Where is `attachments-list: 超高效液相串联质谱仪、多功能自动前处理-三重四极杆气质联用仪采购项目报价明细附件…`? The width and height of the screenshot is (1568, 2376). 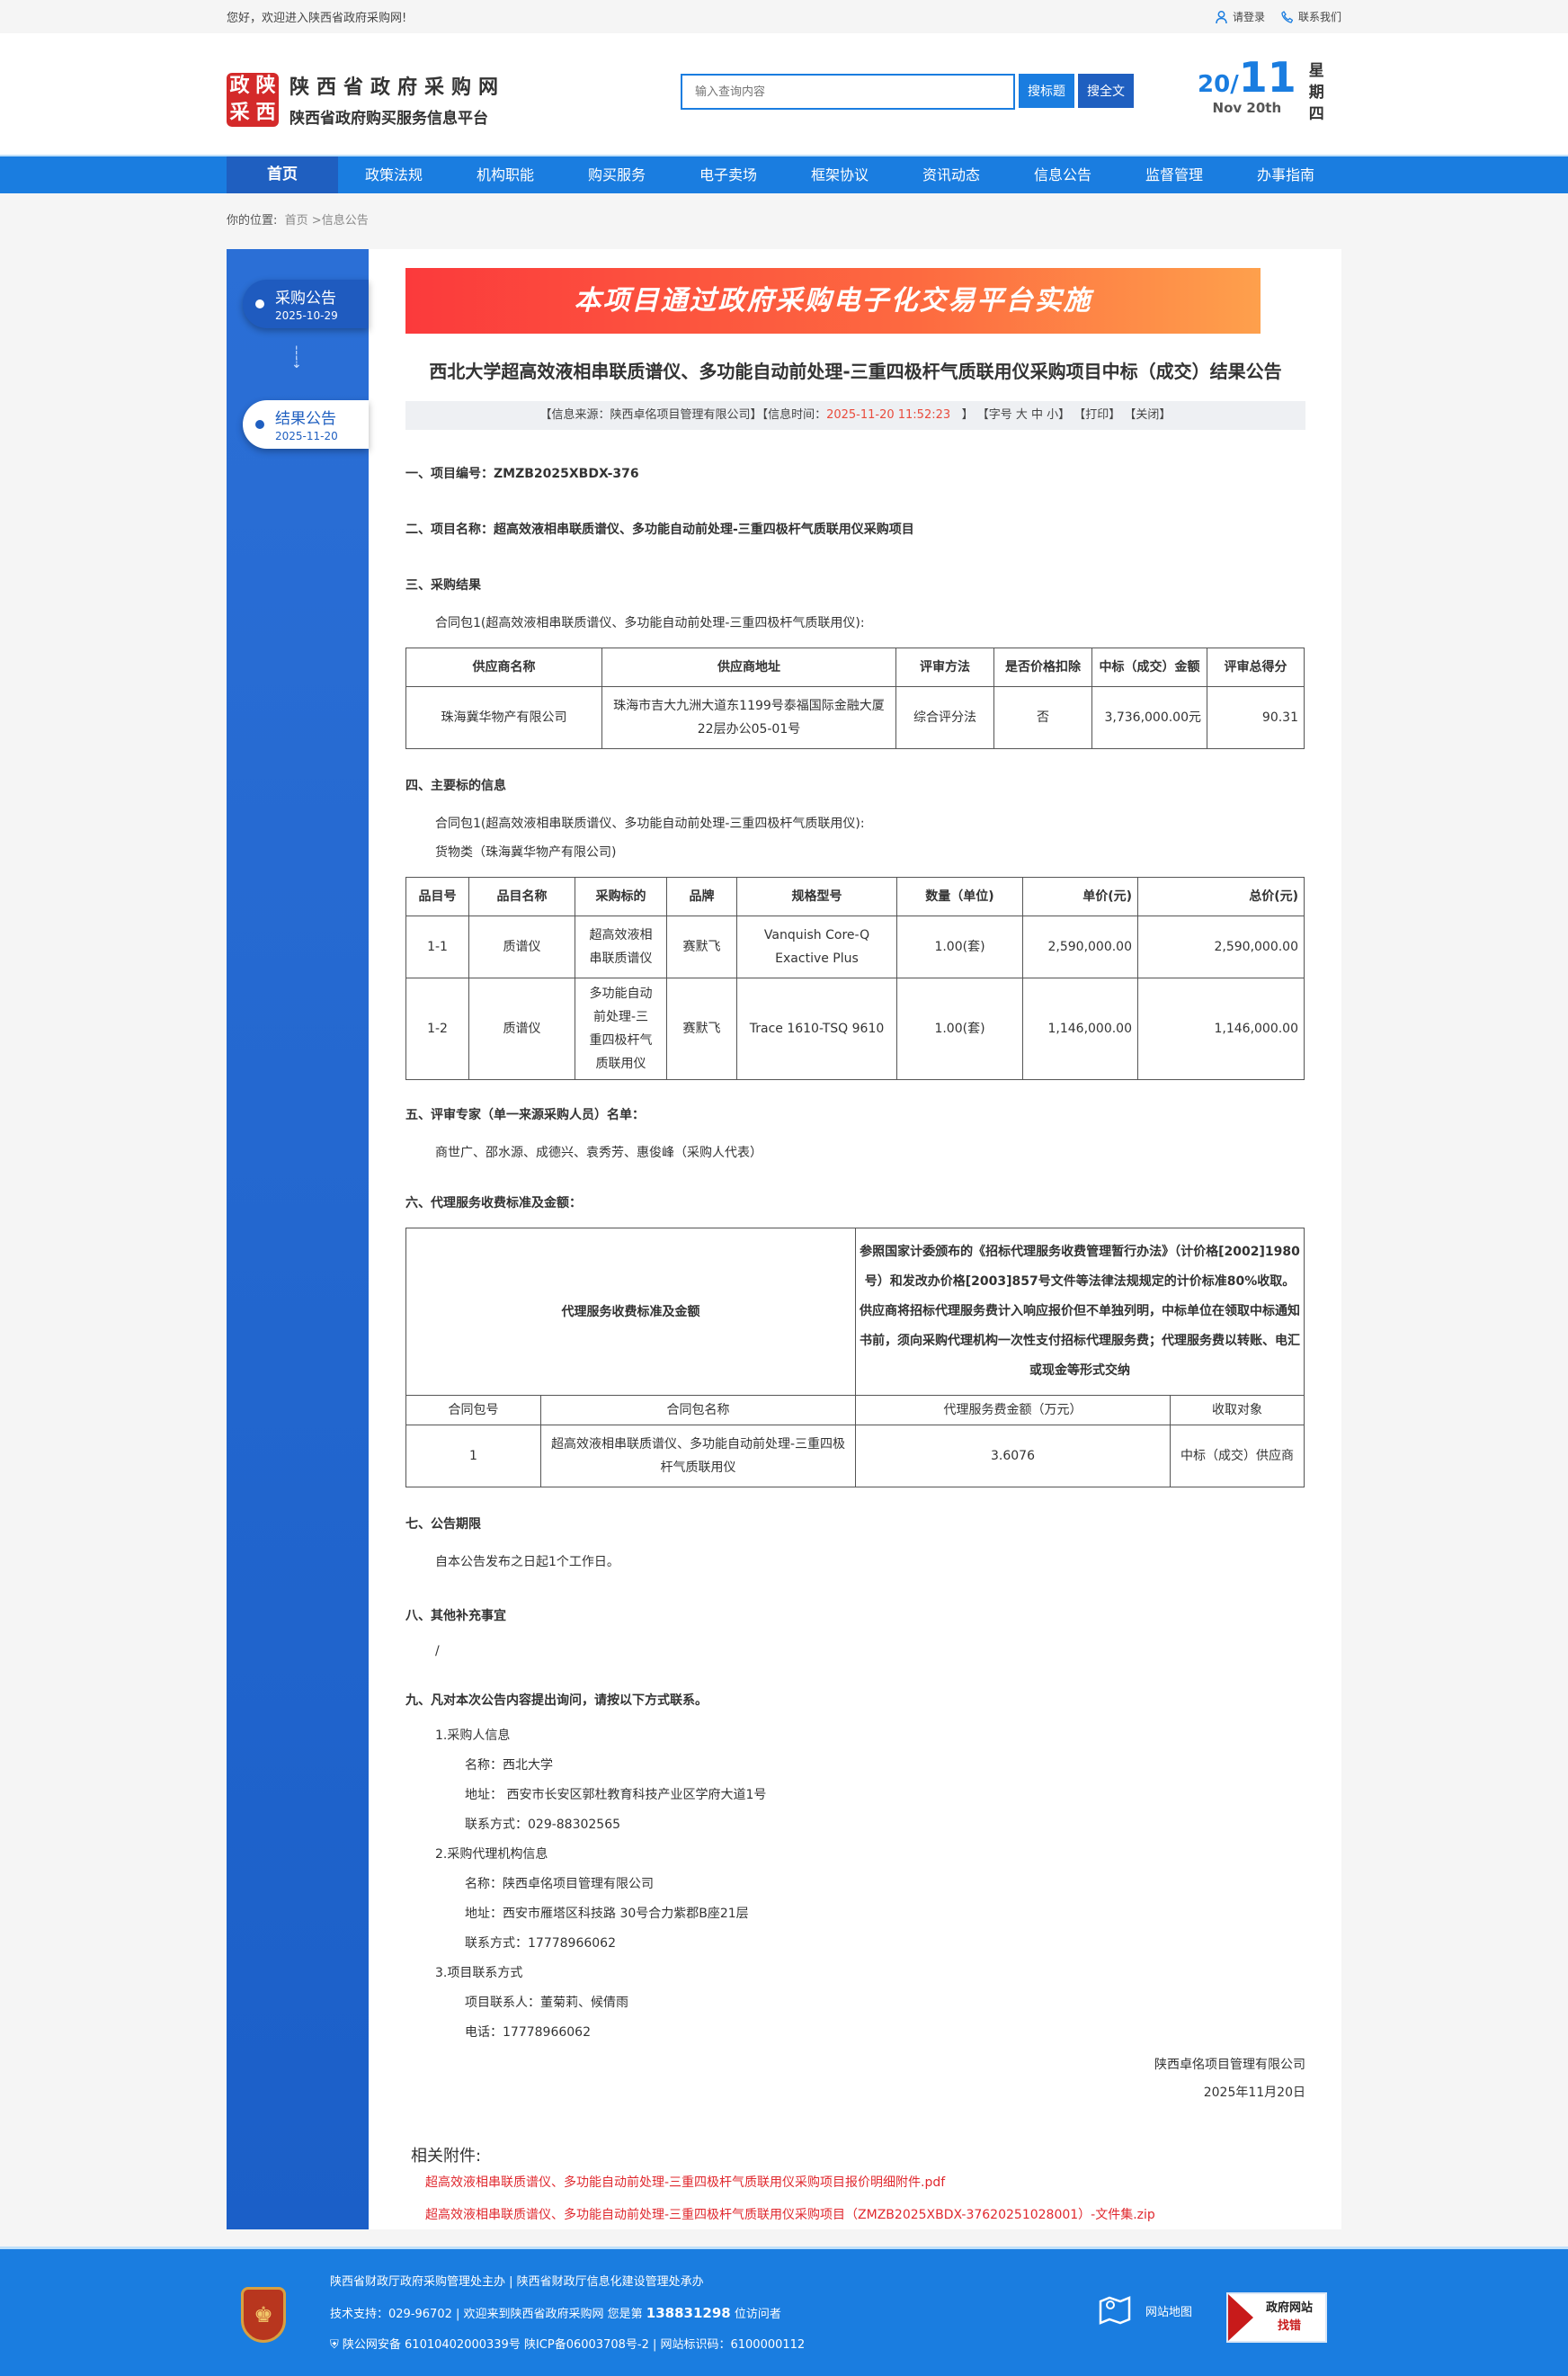
attachments-list: 超高效液相串联质谱仪、多功能自动前处理-三重四极杆气质联用仪采购项目报价明细附件… is located at coordinates (855, 2198).